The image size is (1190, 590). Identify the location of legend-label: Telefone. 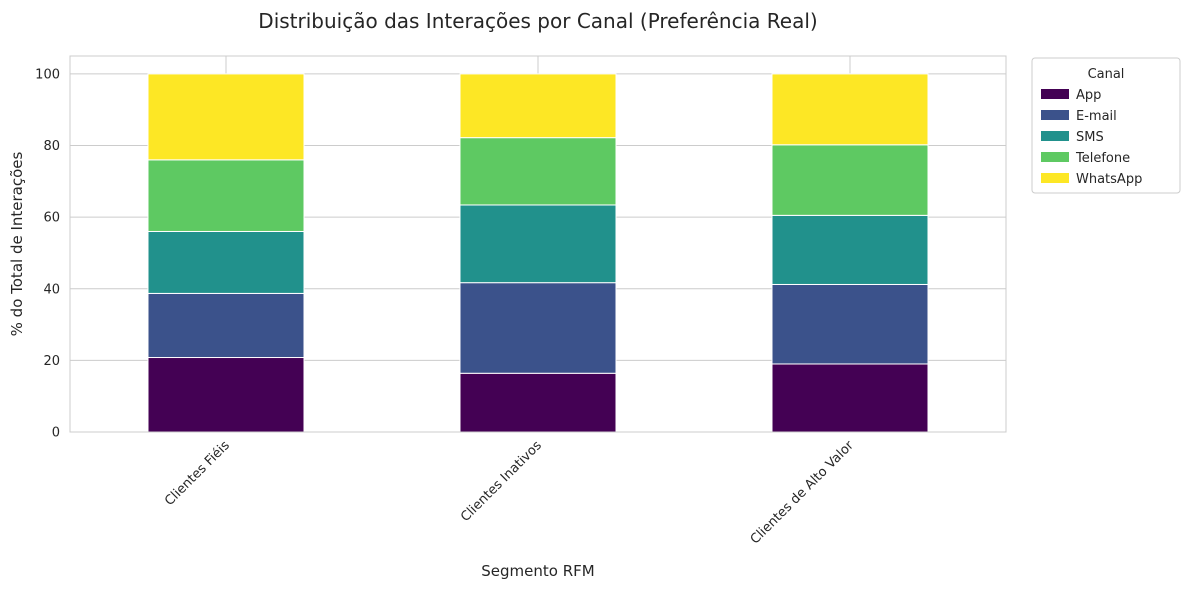
(1102, 158).